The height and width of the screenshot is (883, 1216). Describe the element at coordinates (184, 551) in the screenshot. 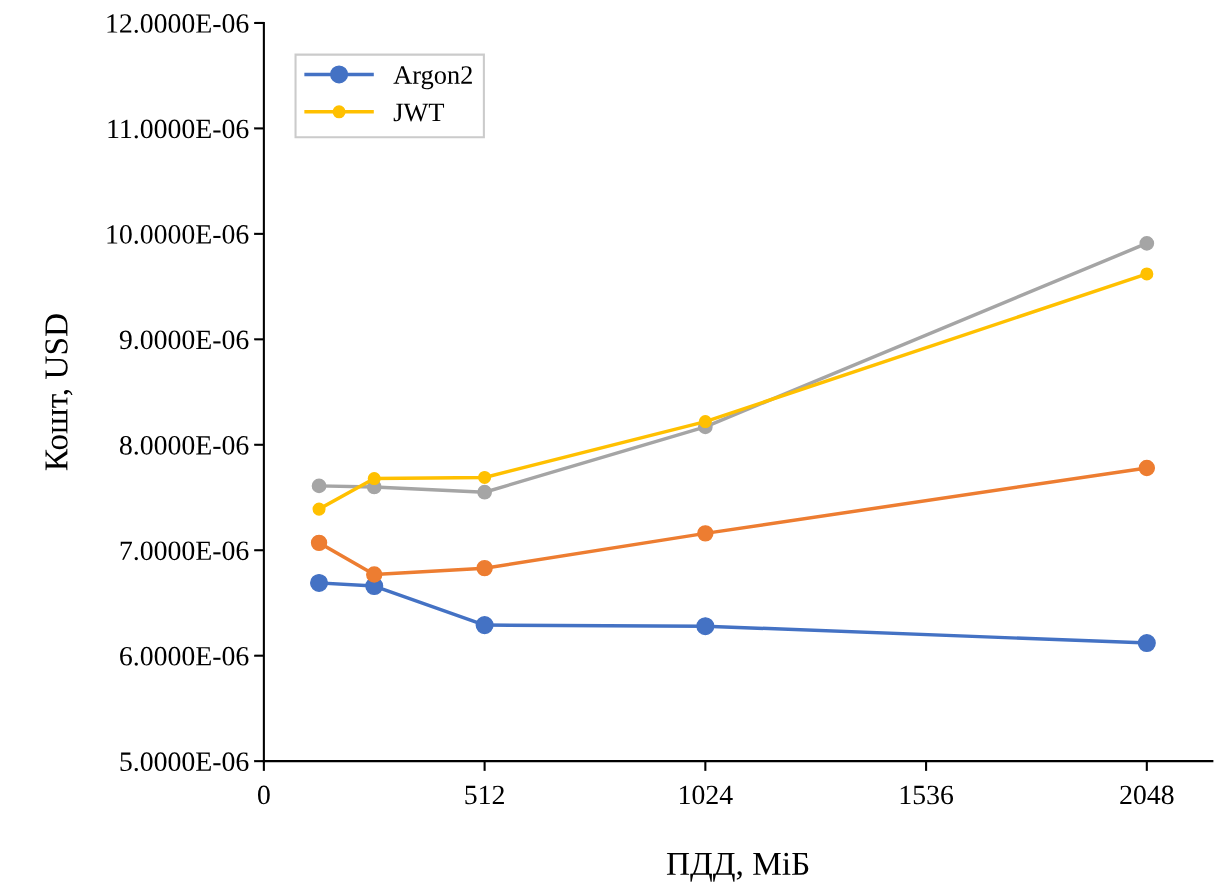

I see `y-tick-label: 7.0000E-06` at that location.